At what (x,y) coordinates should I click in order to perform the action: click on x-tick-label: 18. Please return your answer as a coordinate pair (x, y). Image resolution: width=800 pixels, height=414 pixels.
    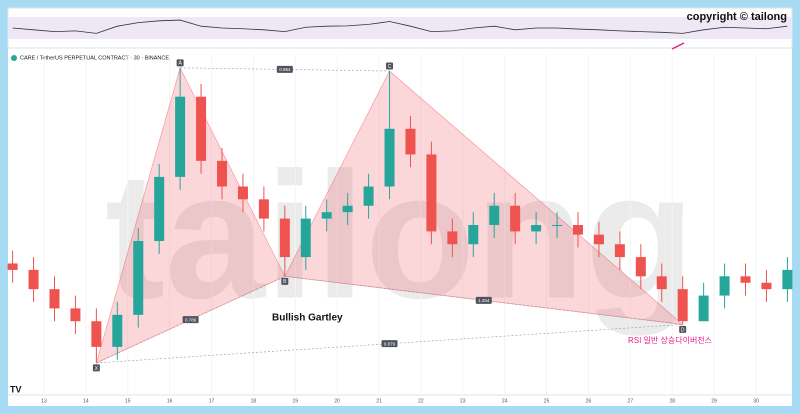
    Looking at the image, I should click on (254, 401).